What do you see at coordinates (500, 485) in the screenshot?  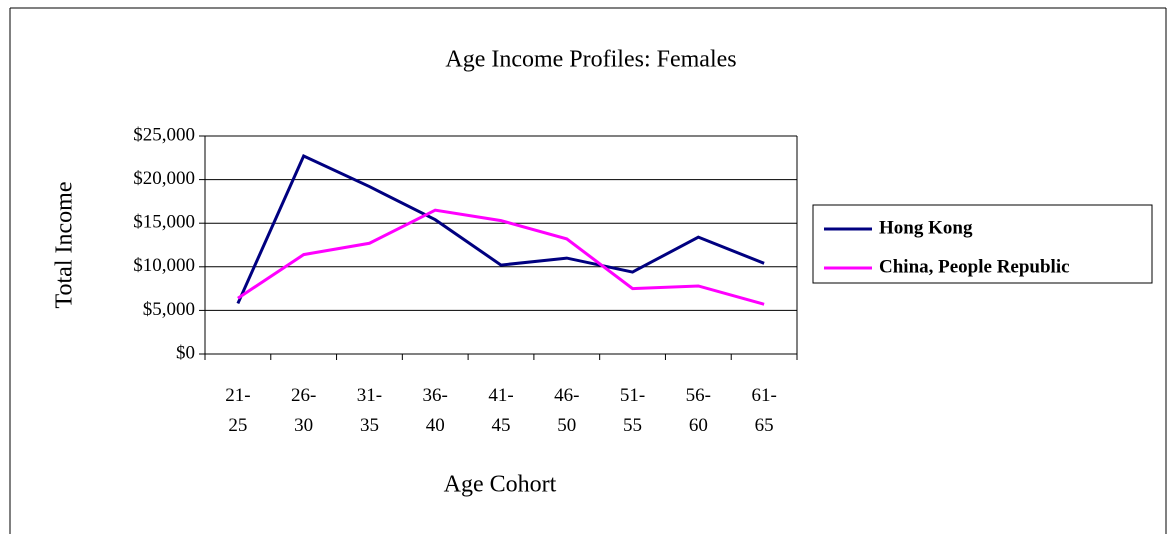 I see `x-axis-label: Age Cohort` at bounding box center [500, 485].